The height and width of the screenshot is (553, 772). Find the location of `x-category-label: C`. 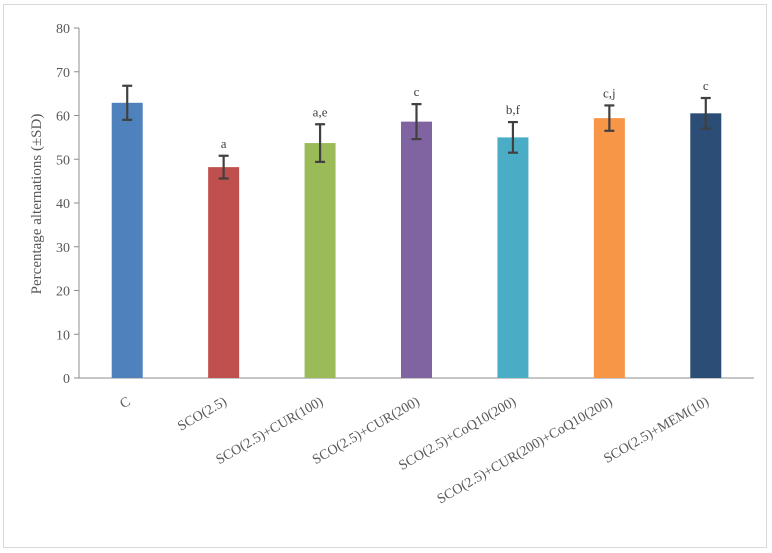

x-category-label: C is located at coordinates (126, 403).